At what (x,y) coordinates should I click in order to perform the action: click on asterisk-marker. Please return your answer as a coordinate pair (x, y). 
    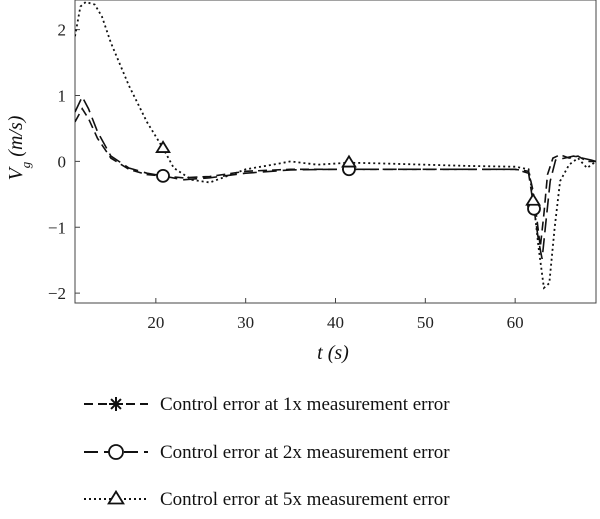
    Looking at the image, I should click on (116, 404).